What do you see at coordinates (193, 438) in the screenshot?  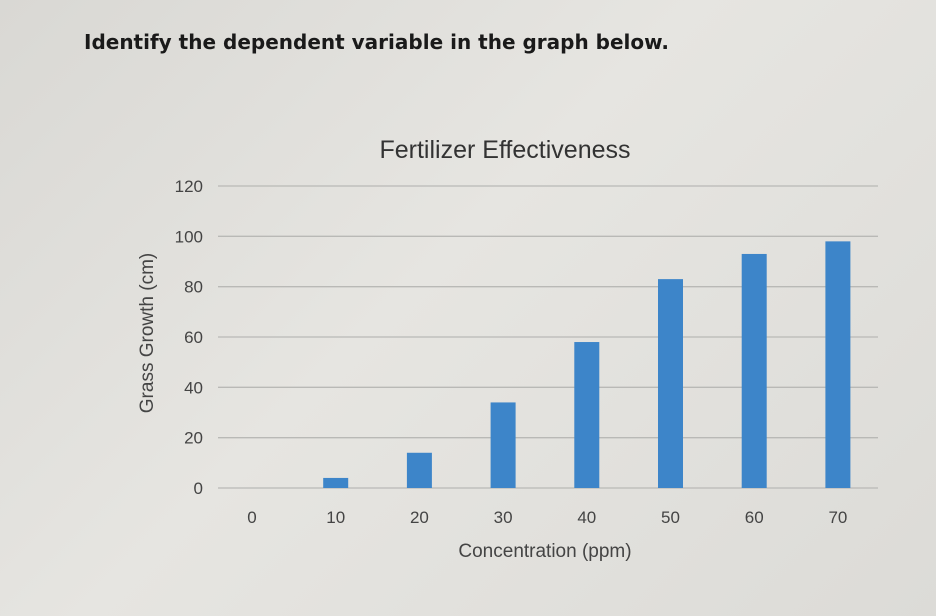 I see `y-tick-label: 20` at bounding box center [193, 438].